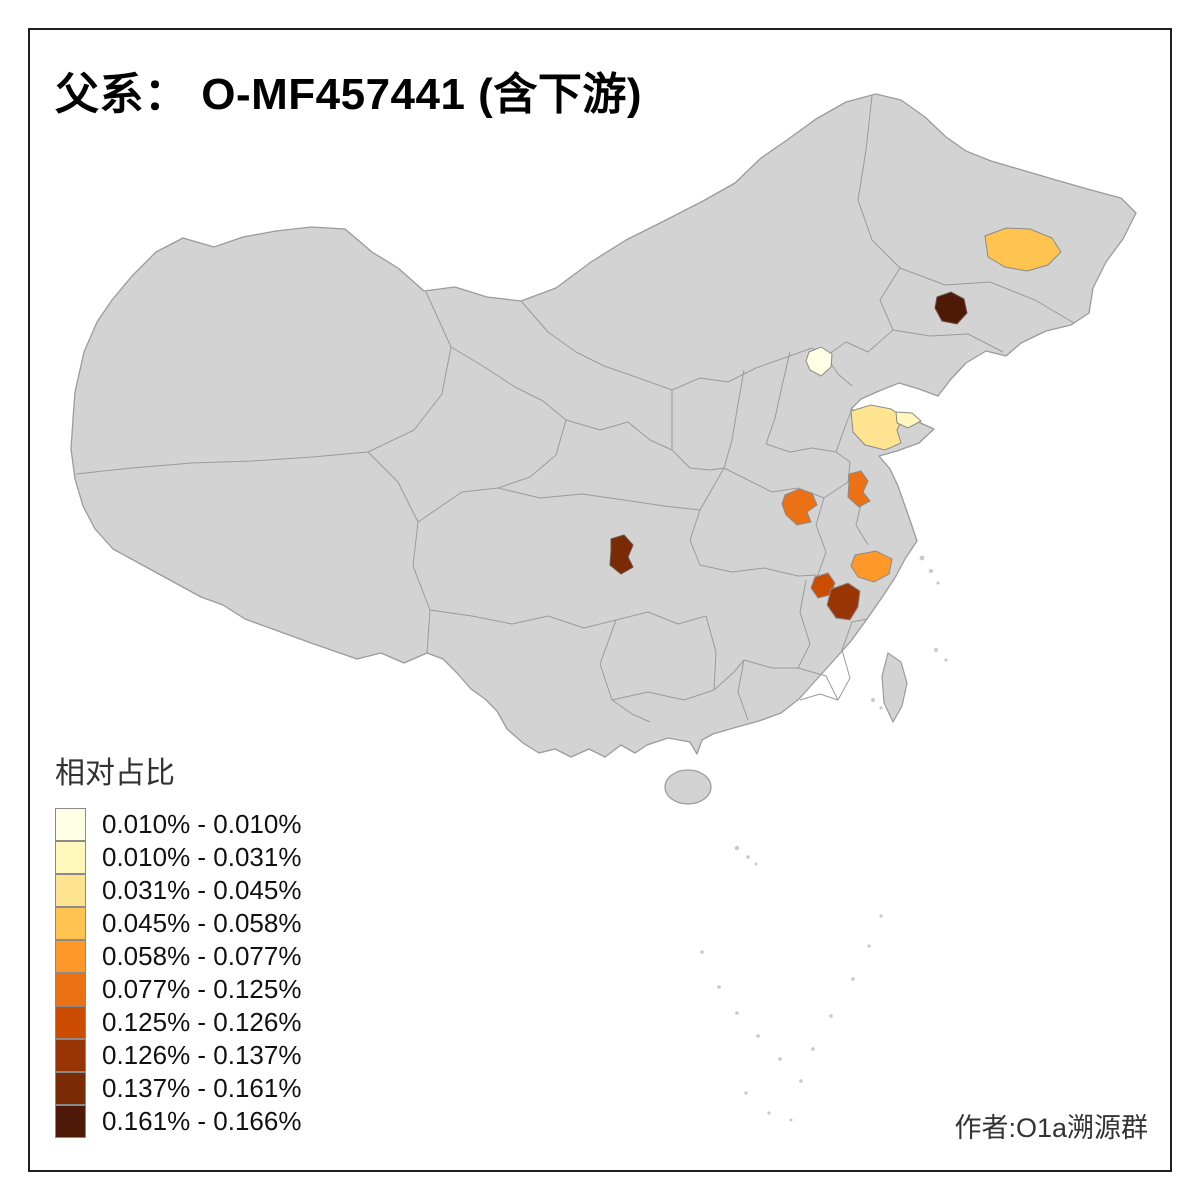  What do you see at coordinates (202, 989) in the screenshot?
I see `legend-label: 0.077% - 0.125%` at bounding box center [202, 989].